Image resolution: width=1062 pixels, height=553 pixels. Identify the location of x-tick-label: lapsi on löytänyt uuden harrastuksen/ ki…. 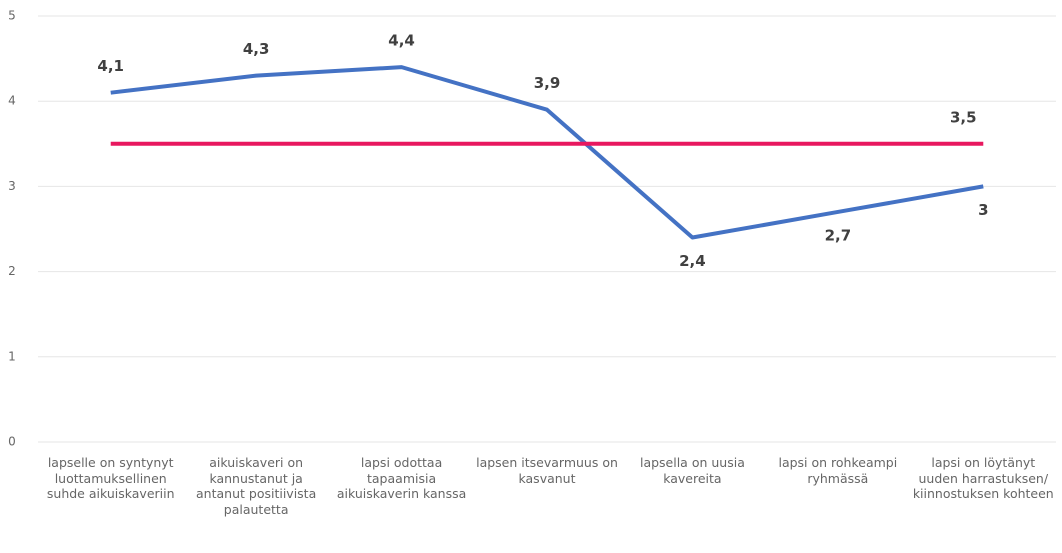
(983, 478).